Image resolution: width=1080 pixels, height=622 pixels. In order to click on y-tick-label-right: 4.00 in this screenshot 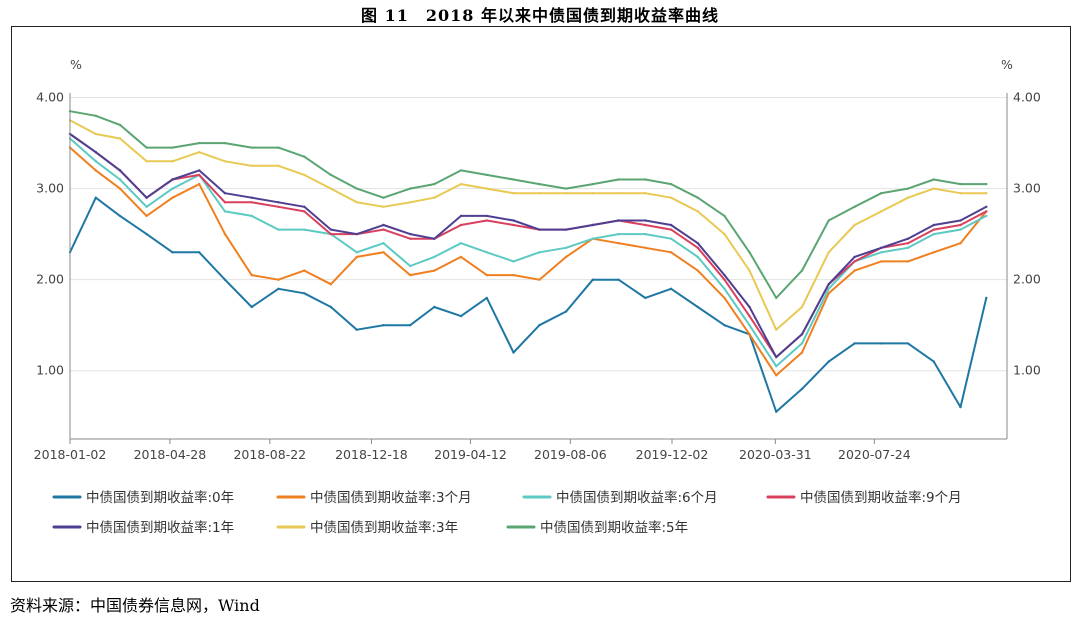, I will do `click(1027, 97)`.